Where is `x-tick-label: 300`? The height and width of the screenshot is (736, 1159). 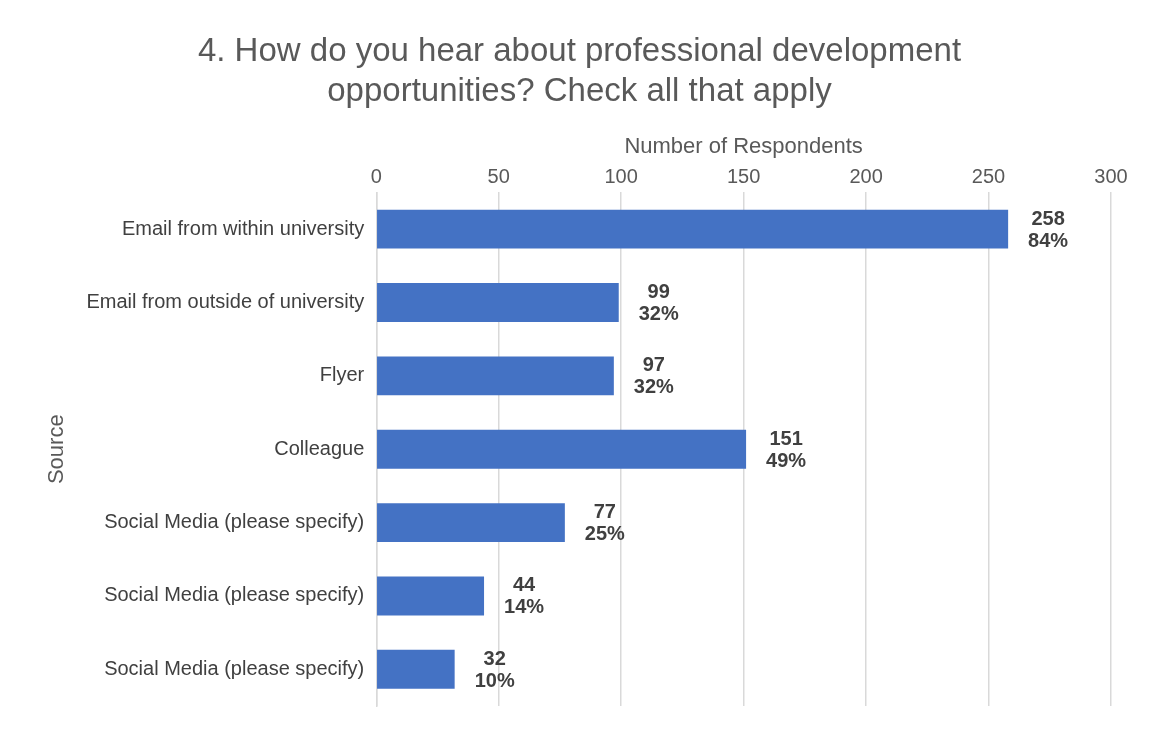 x-tick-label: 300 is located at coordinates (1111, 175).